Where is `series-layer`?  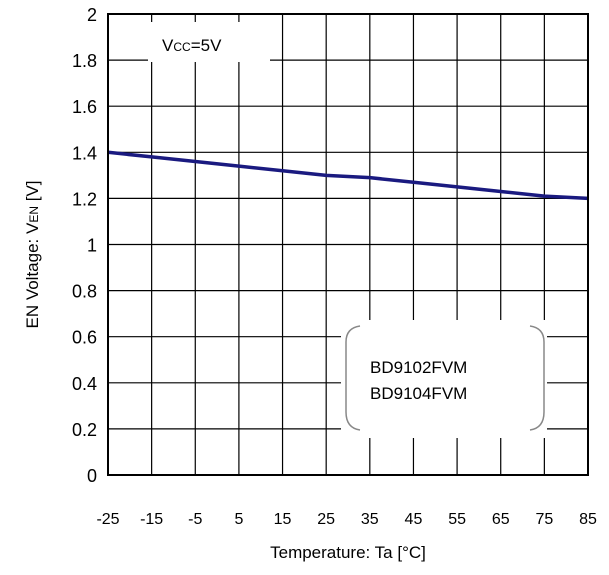
series-layer is located at coordinates (348, 175).